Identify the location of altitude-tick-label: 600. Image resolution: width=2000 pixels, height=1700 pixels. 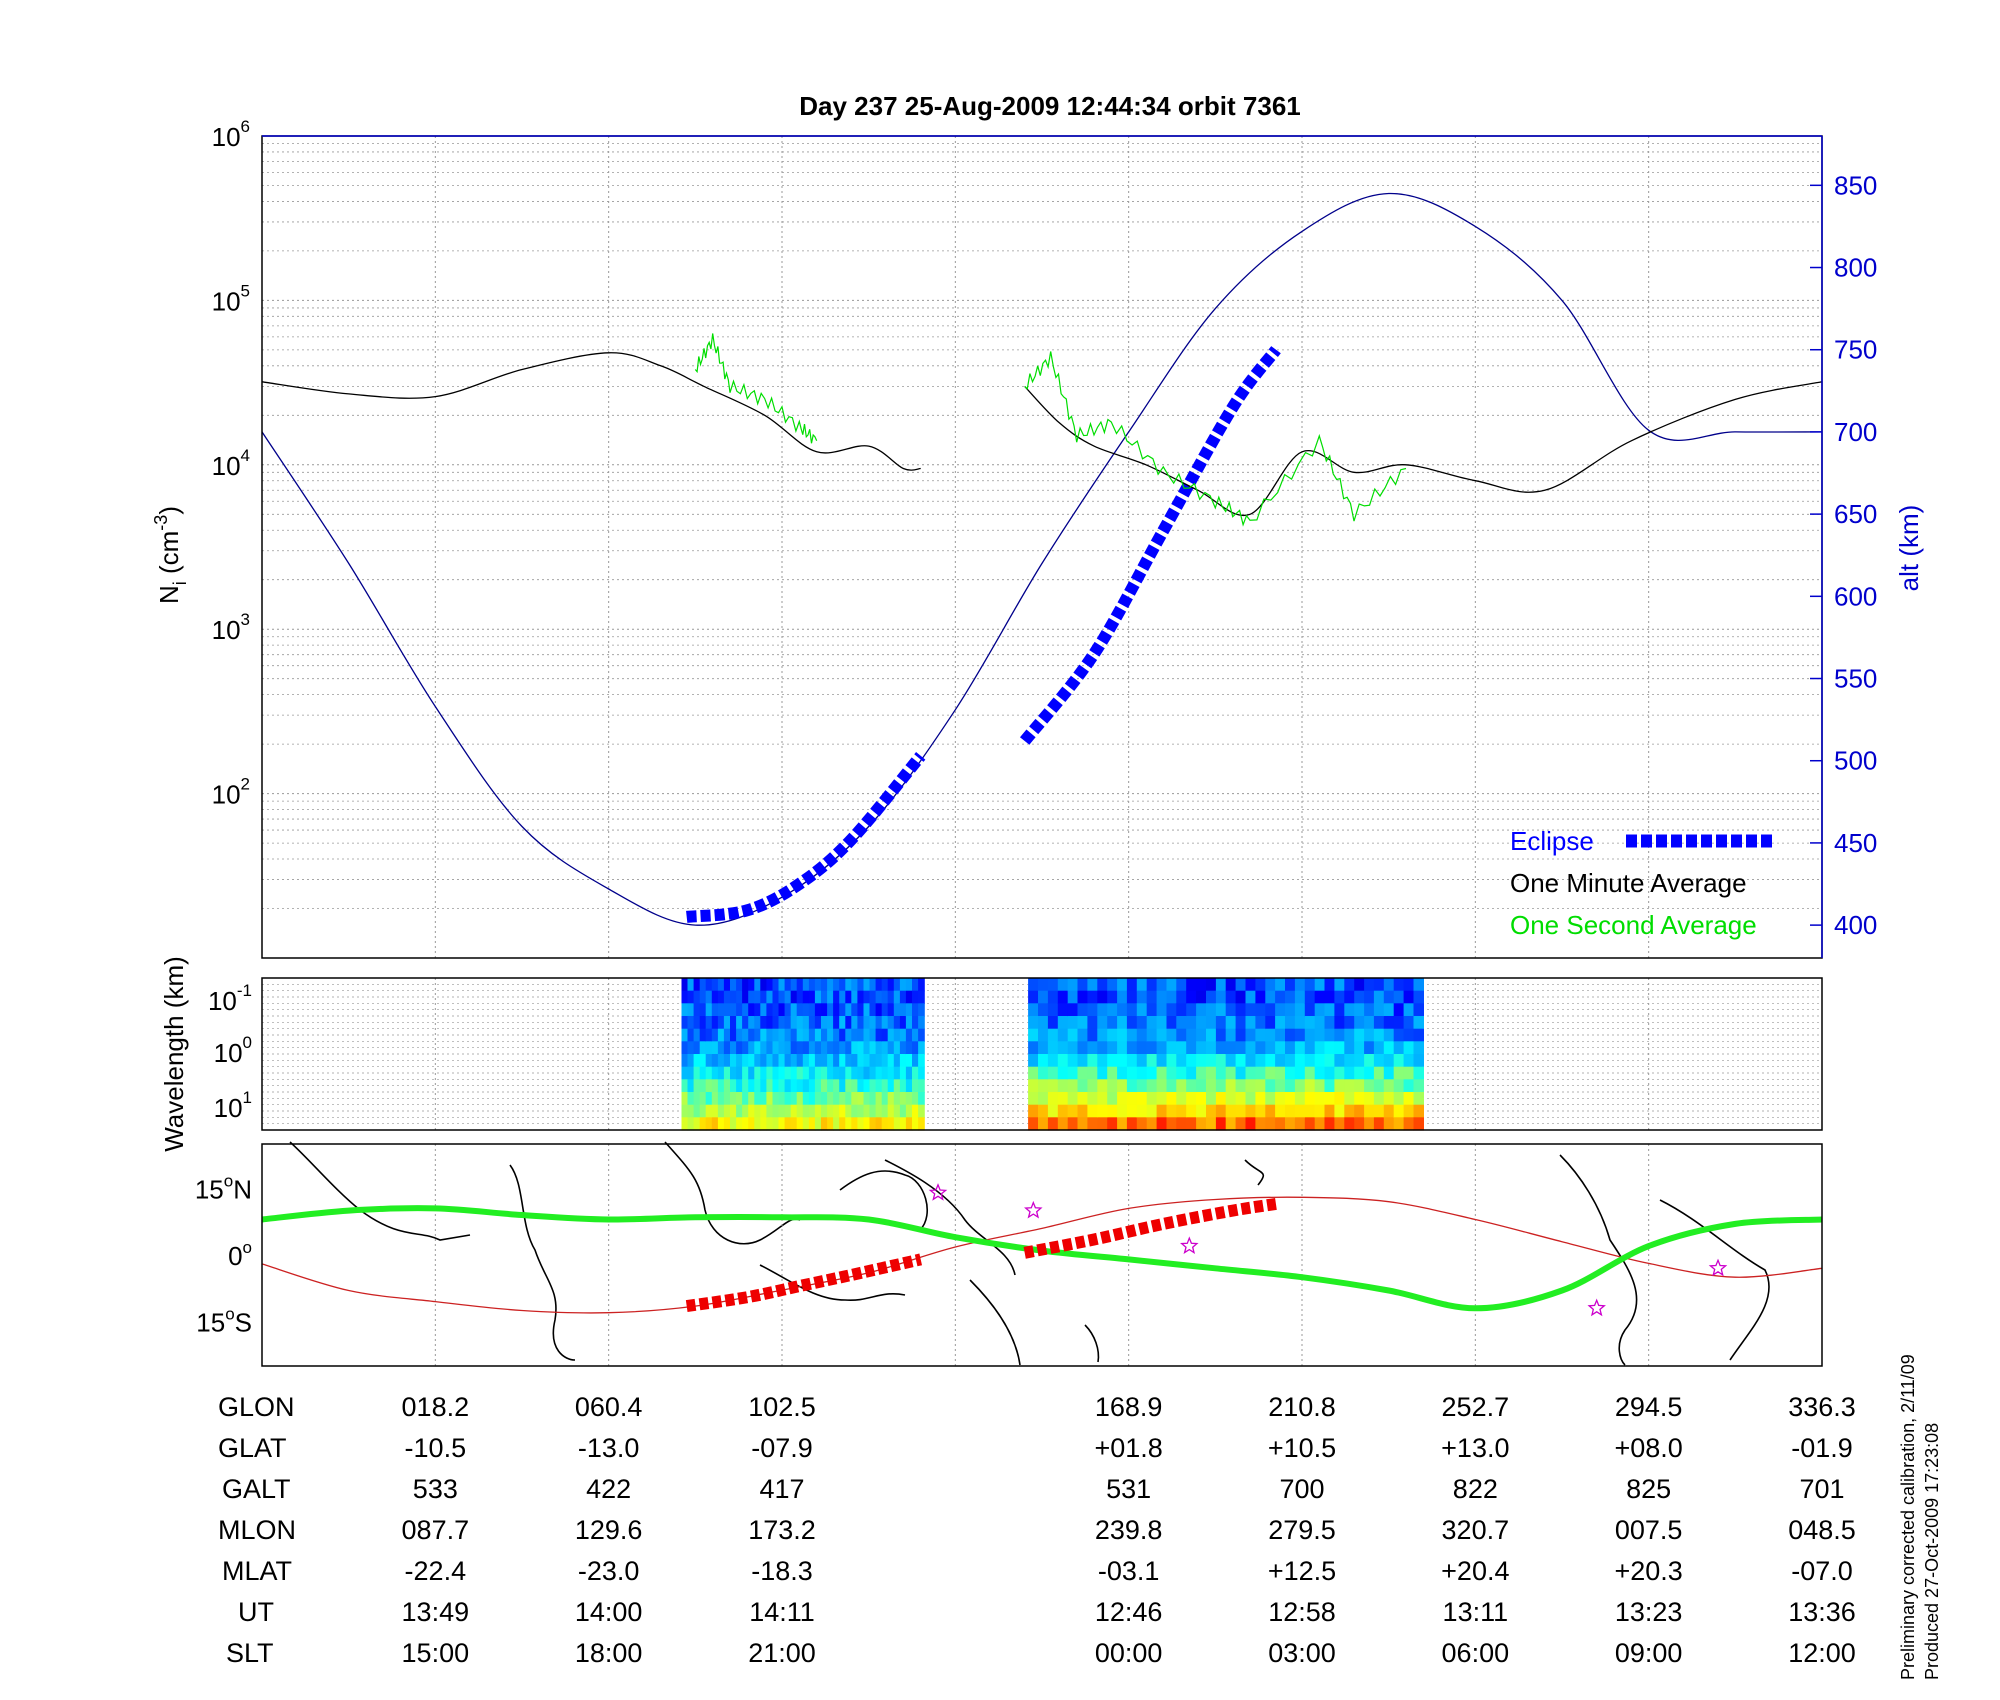
(1855, 596).